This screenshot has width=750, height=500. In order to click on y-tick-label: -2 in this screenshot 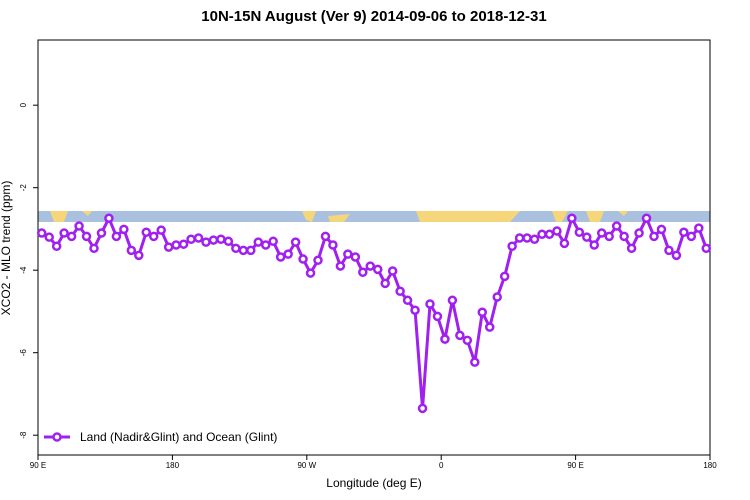, I will do `click(23, 188)`.